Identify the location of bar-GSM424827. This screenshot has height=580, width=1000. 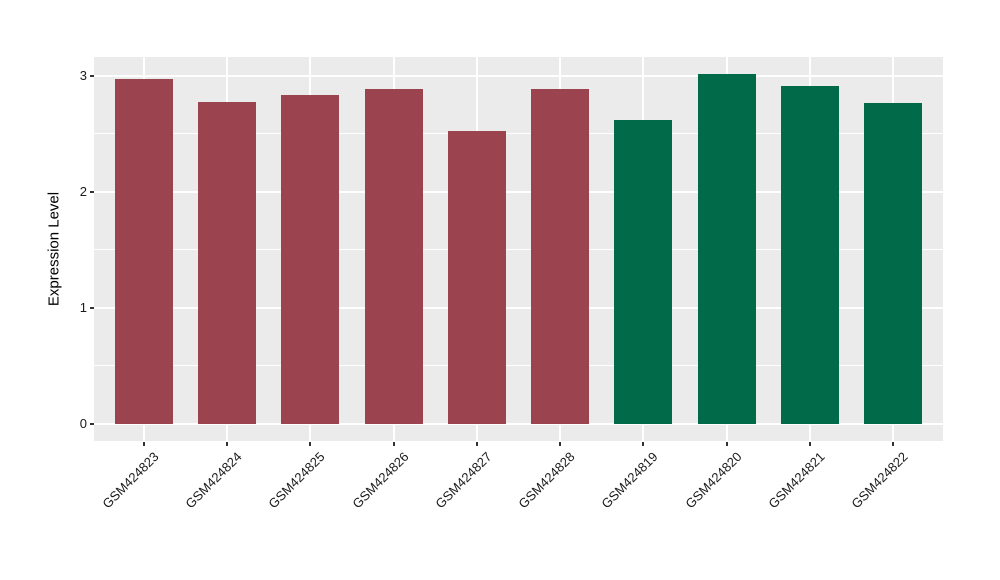
(476, 277).